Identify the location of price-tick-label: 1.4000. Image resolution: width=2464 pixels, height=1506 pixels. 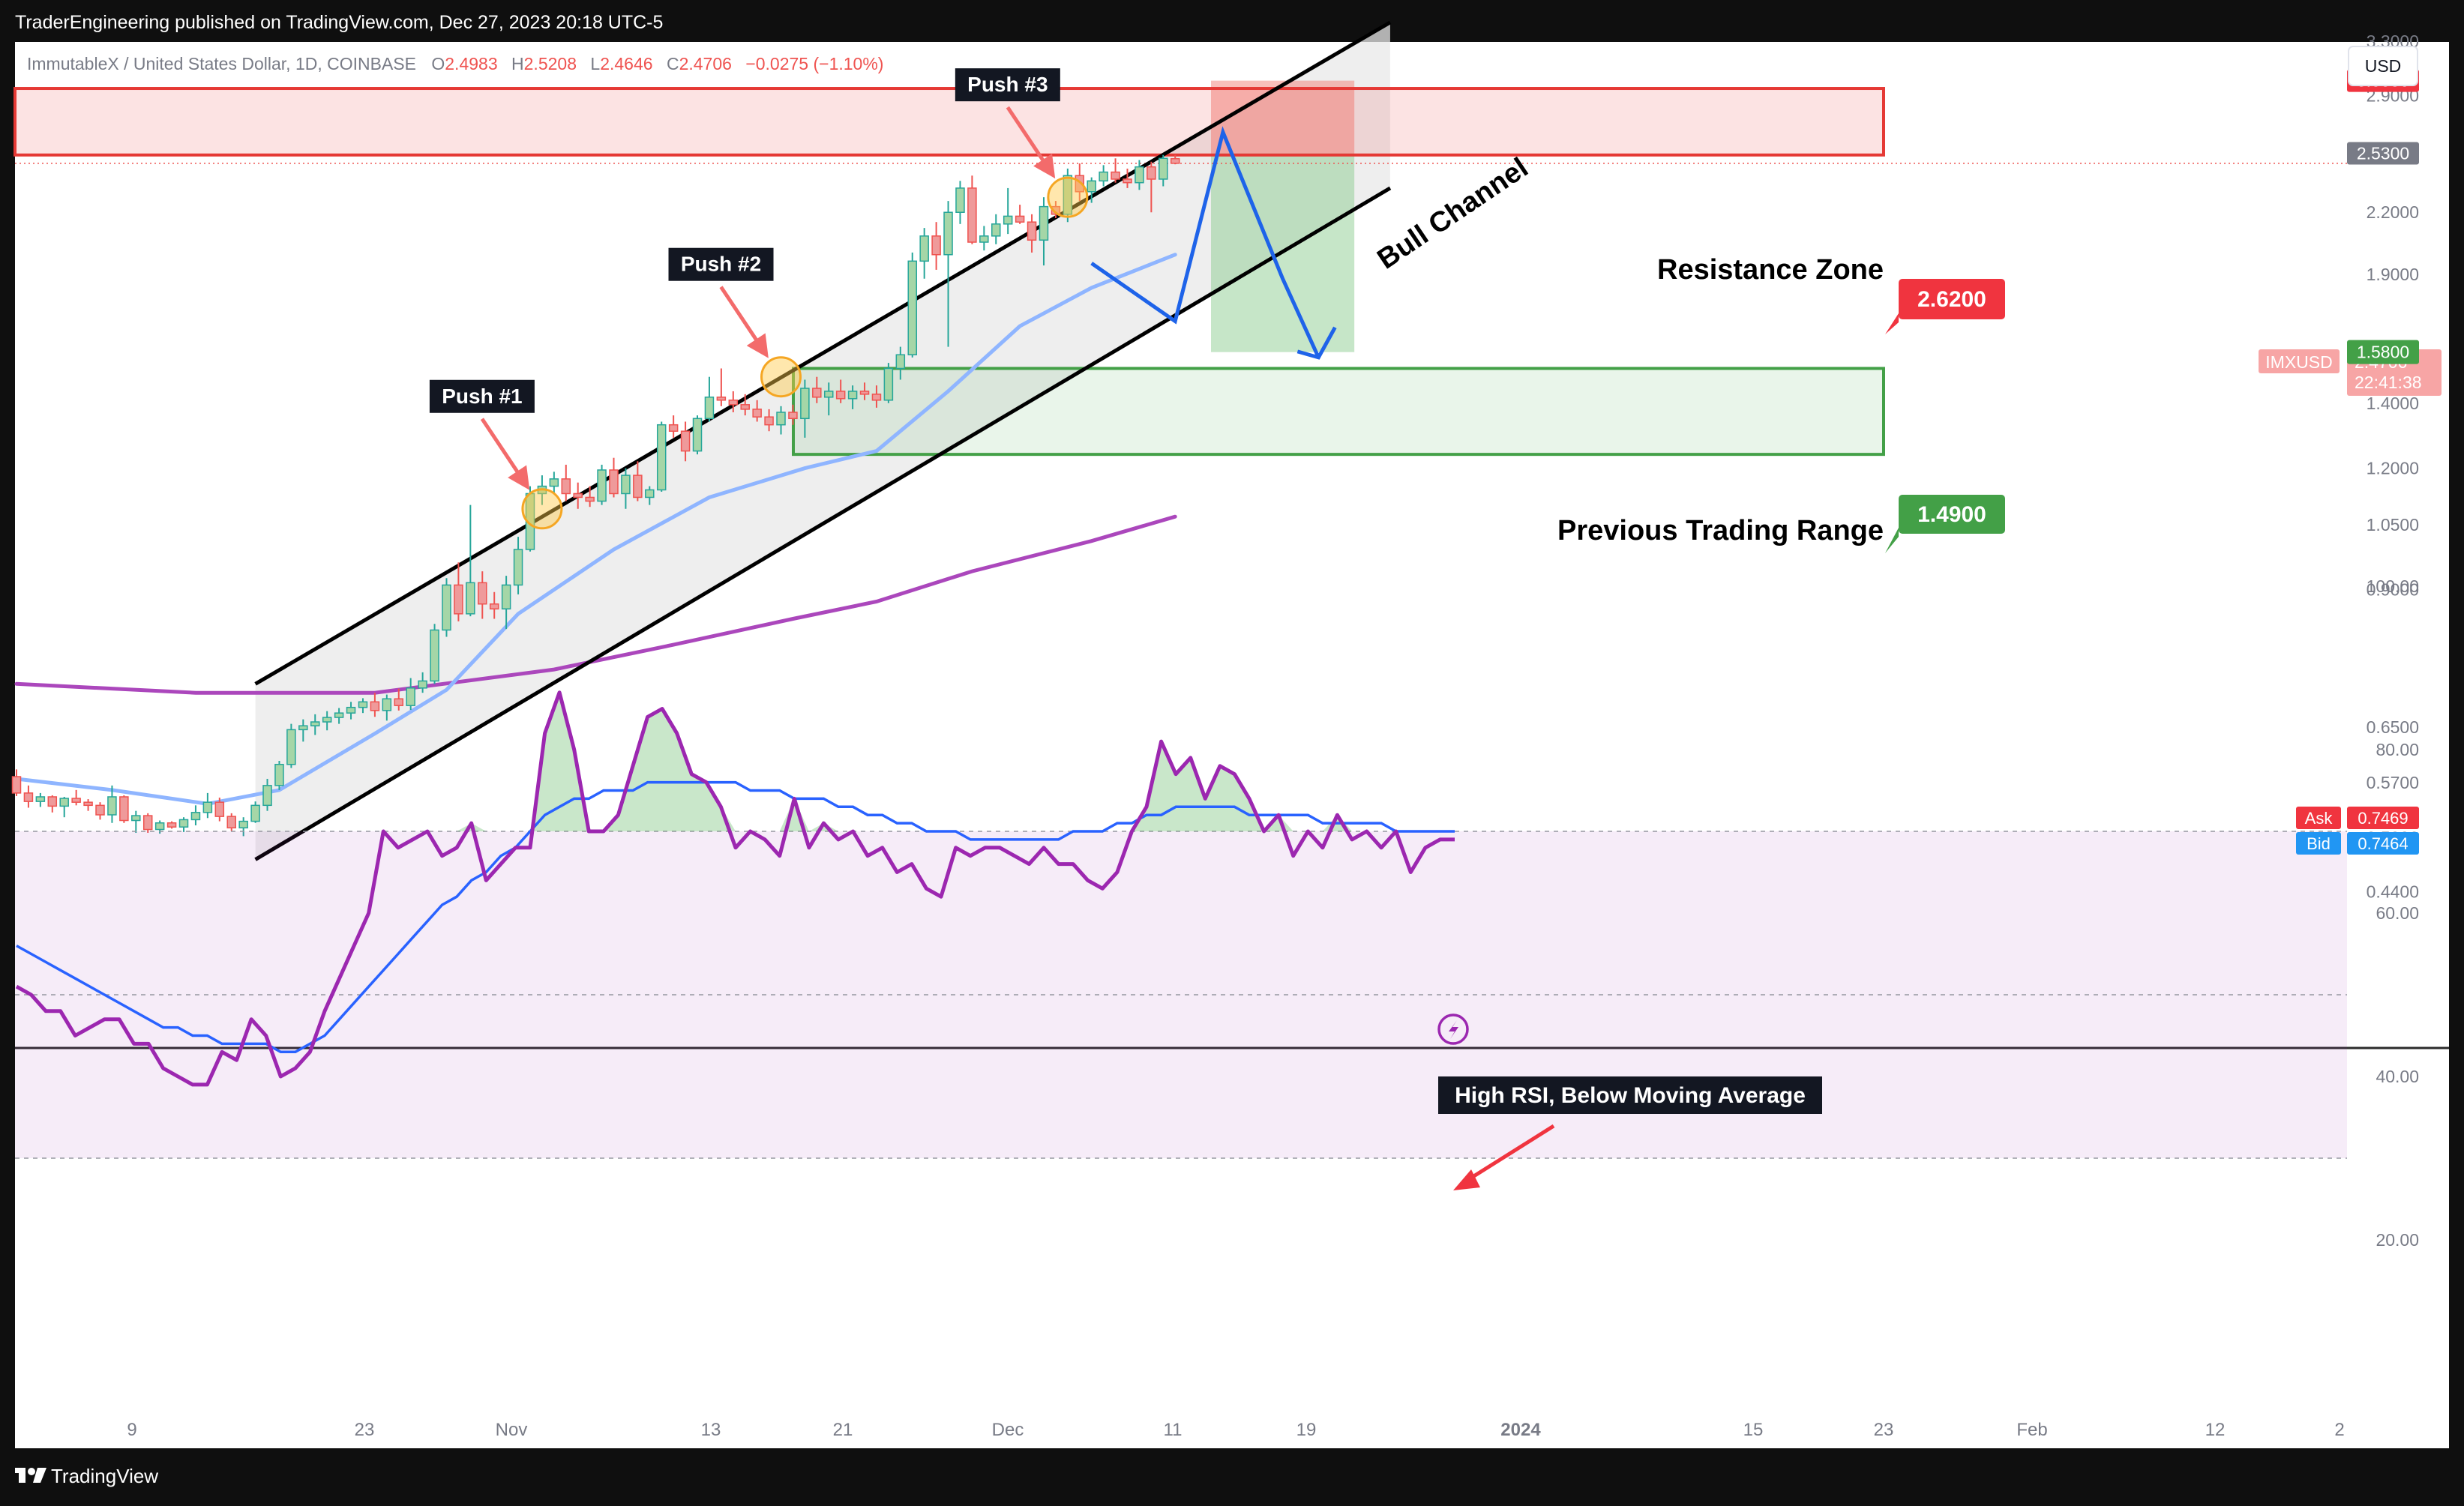
(2393, 403).